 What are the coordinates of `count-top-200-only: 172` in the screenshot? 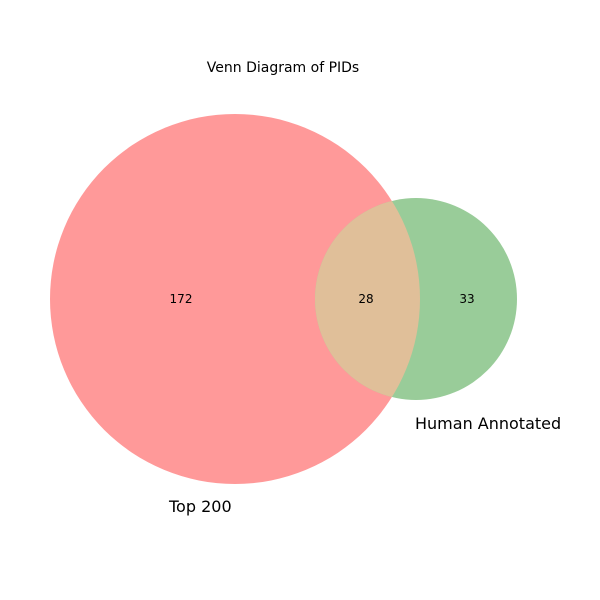 It's located at (181, 299).